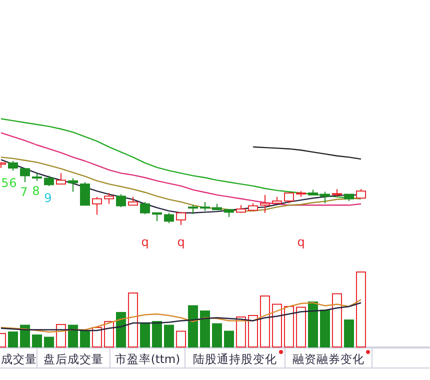 Image resolution: width=430 pixels, height=380 pixels. I want to click on annotation: 7, so click(24, 192).